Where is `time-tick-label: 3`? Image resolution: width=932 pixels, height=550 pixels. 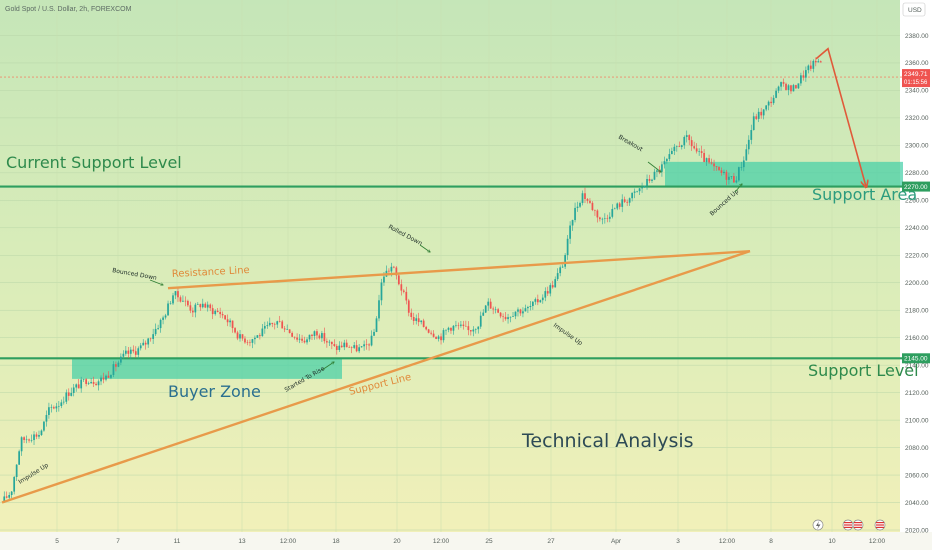
time-tick-label: 3 is located at coordinates (678, 541).